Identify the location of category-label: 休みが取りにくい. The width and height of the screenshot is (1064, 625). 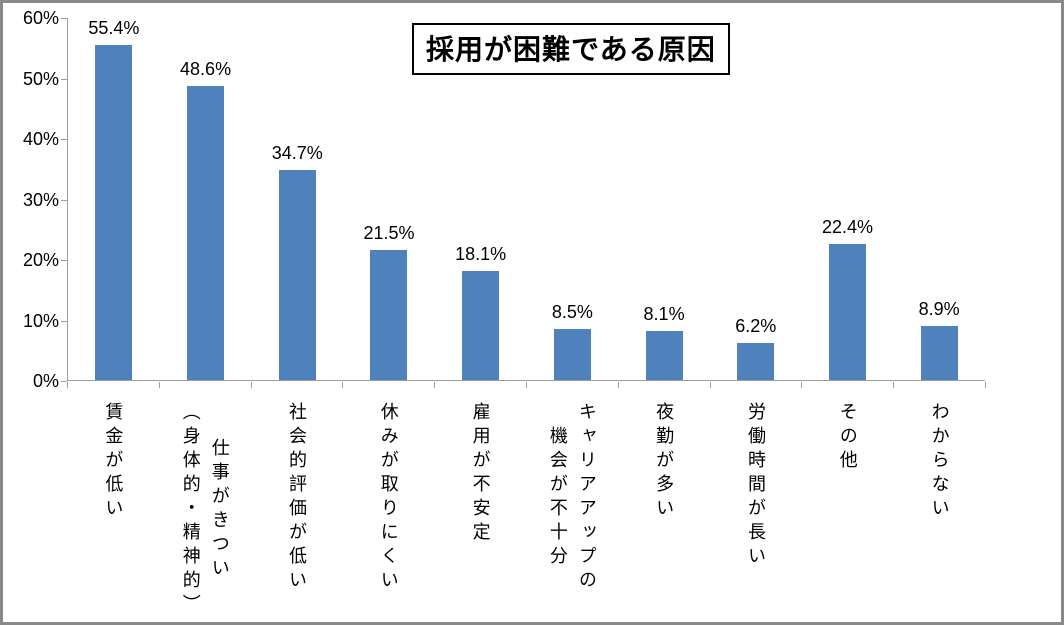
(388, 498).